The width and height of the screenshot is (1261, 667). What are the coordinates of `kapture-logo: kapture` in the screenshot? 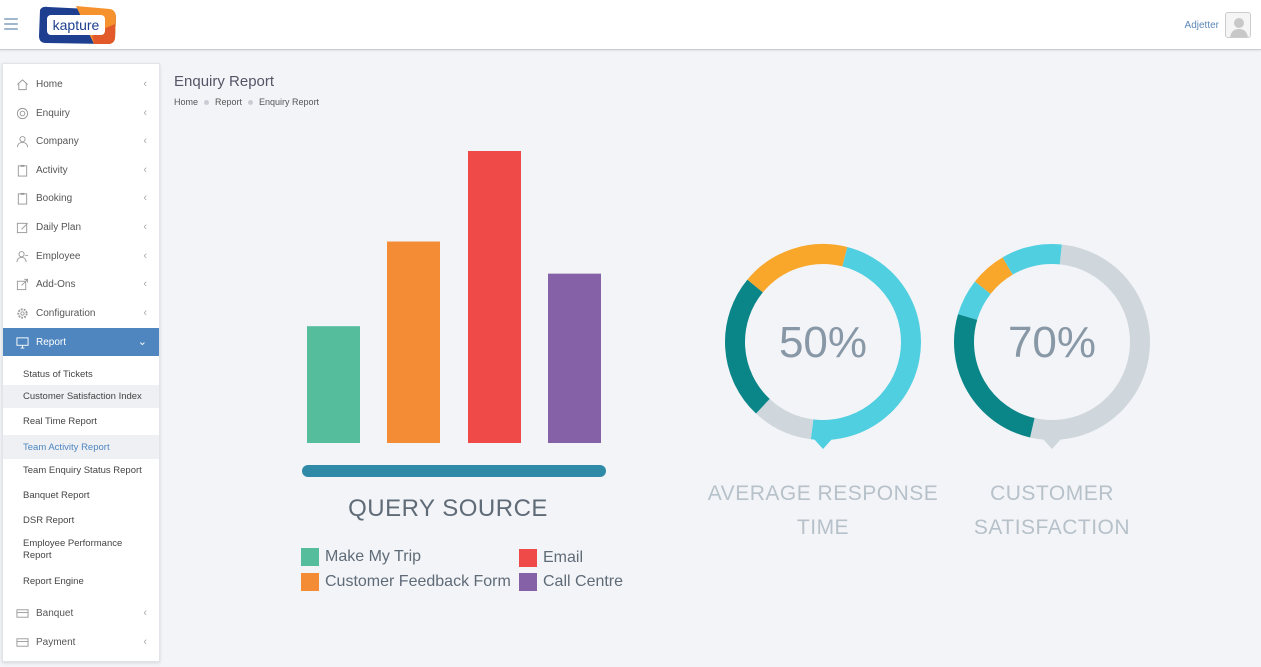 It's located at (77, 25).